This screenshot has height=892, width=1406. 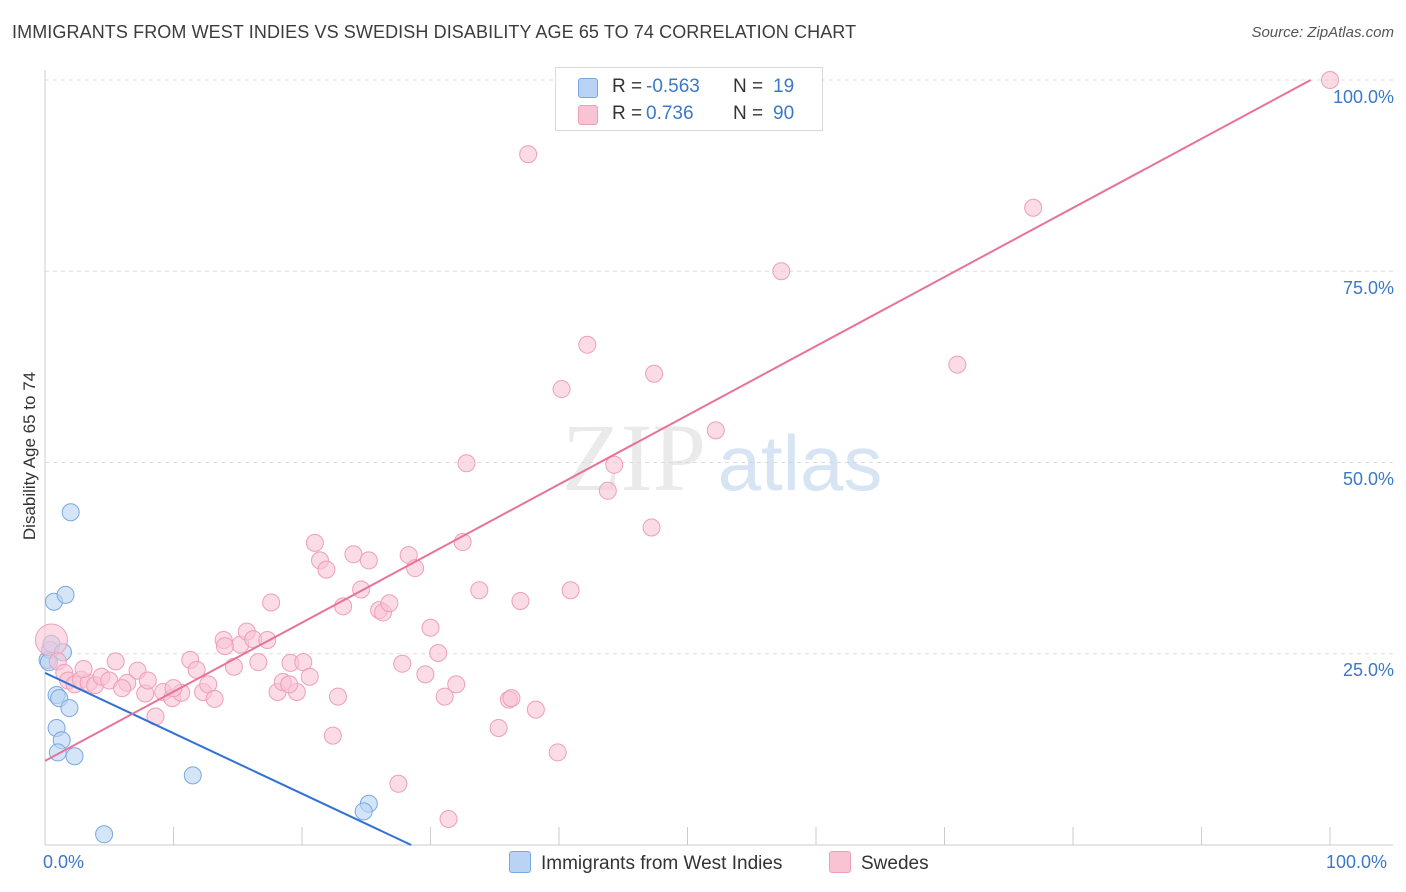 I want to click on y-tick-label-100: 100.0%, so click(x=1363, y=97).